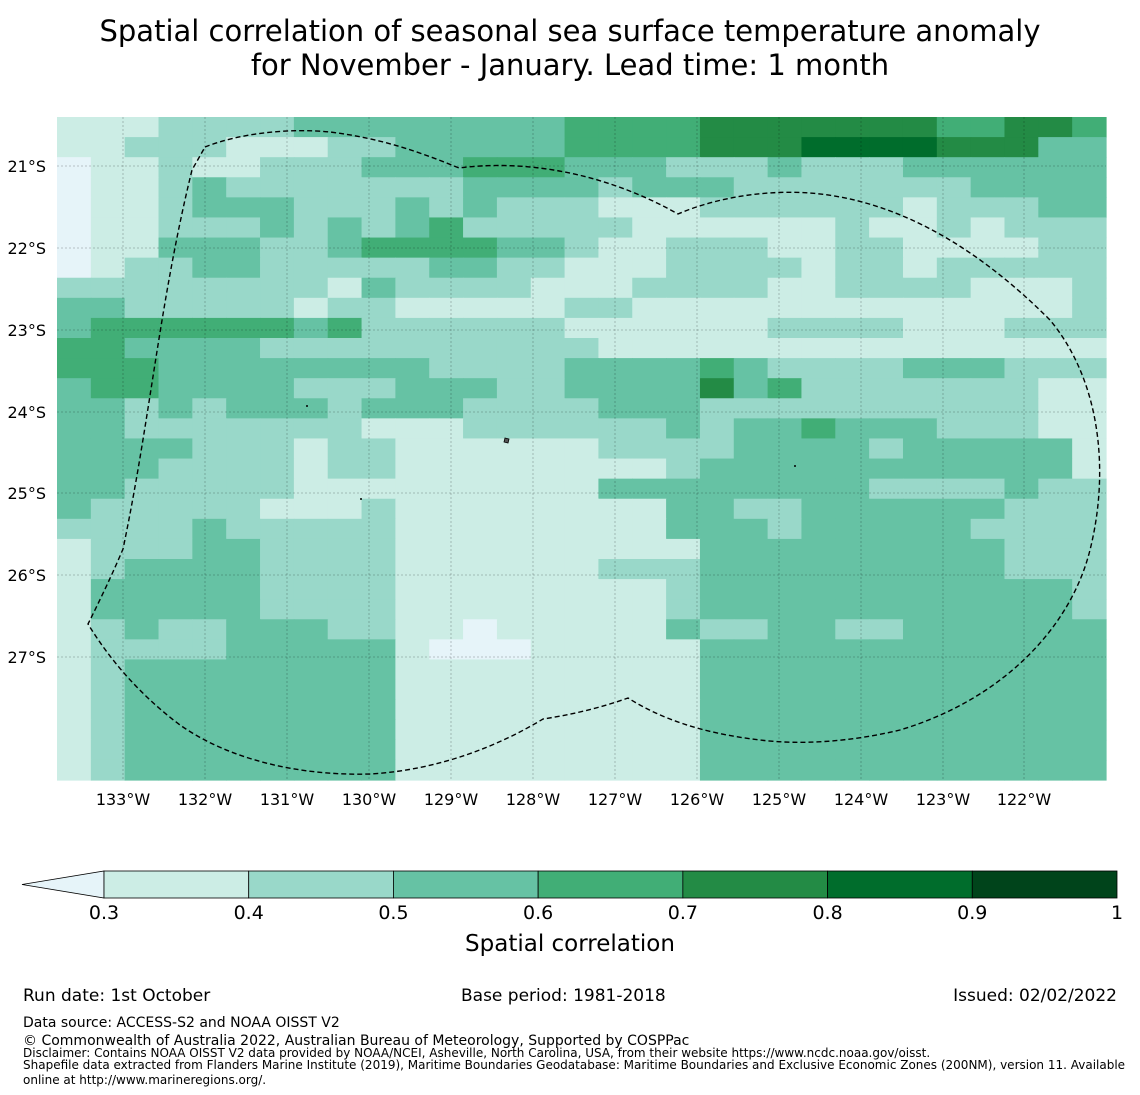 This screenshot has width=1140, height=1095. I want to click on lat-label: 24°S, so click(26, 412).